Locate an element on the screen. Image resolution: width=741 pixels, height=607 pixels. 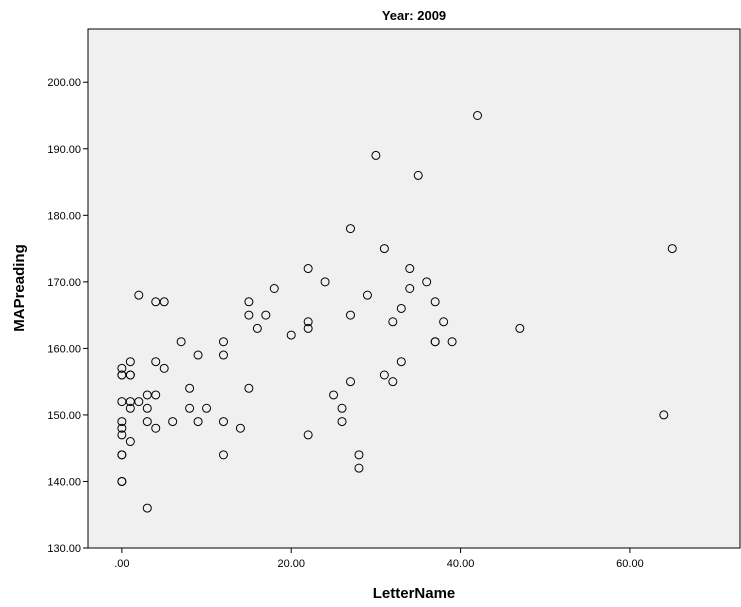
x-axis-label: LetterName is located at coordinates (414, 593).